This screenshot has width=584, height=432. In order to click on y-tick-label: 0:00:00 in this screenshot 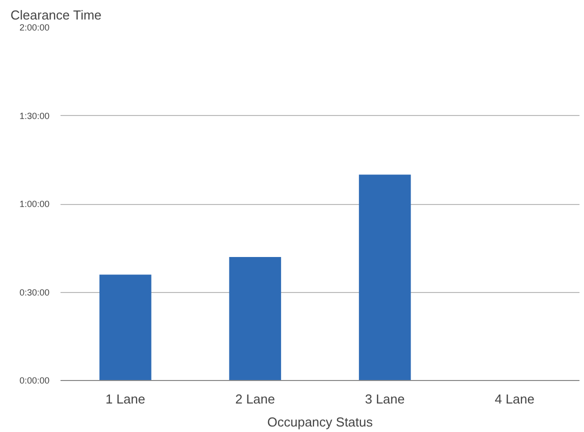, I will do `click(34, 381)`.